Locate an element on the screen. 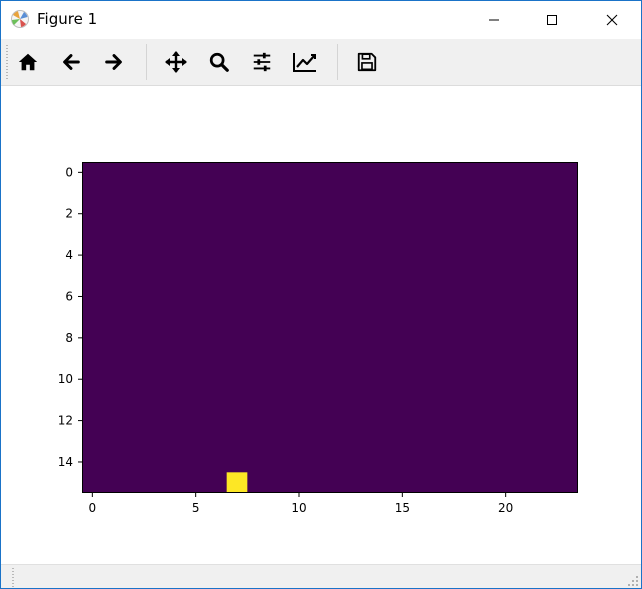 This screenshot has width=642, height=589. save-button is located at coordinates (367, 62).